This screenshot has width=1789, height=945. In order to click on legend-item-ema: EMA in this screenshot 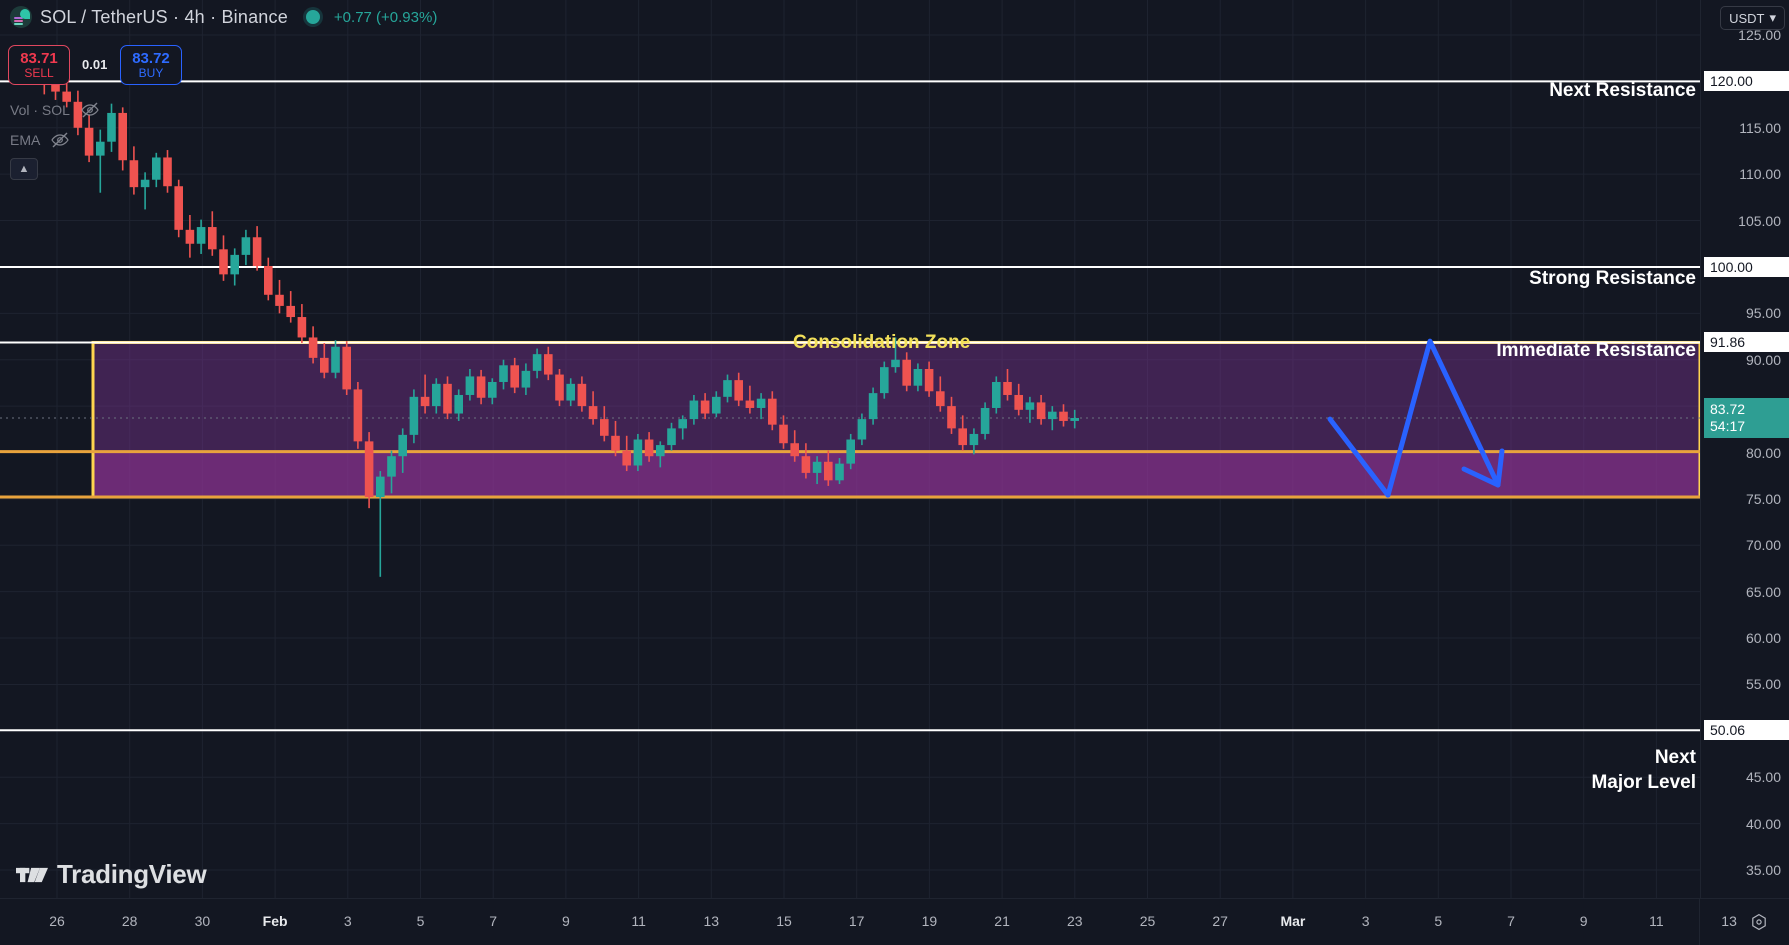, I will do `click(40, 140)`.